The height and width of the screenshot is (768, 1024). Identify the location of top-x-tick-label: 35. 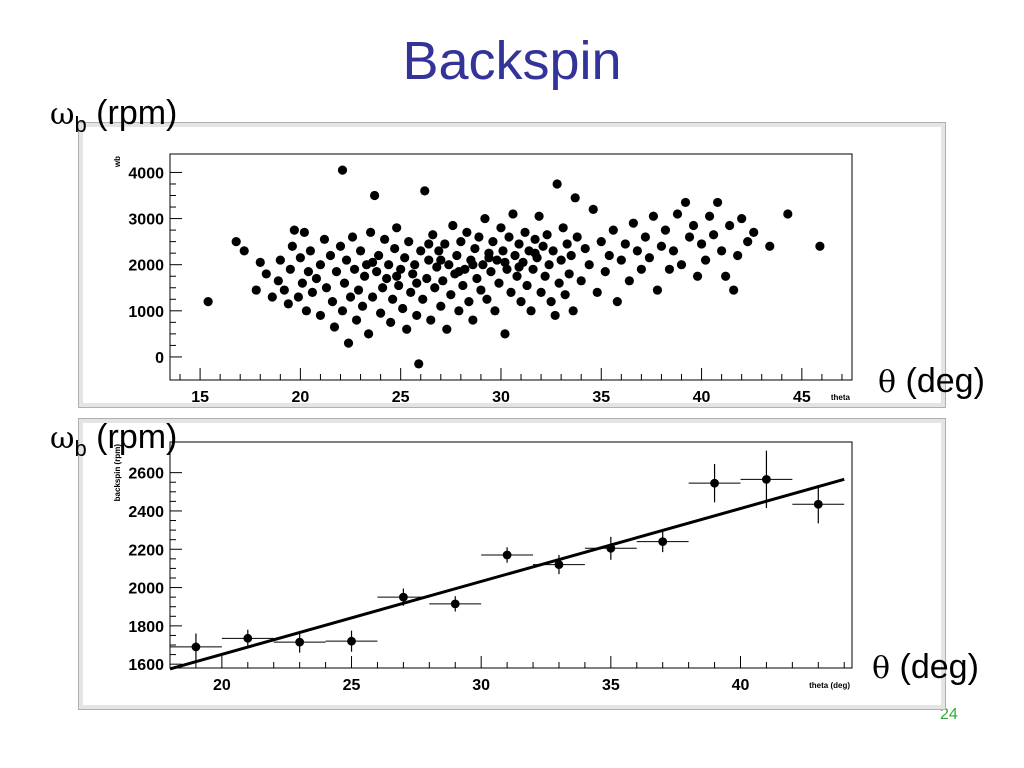
(601, 397).